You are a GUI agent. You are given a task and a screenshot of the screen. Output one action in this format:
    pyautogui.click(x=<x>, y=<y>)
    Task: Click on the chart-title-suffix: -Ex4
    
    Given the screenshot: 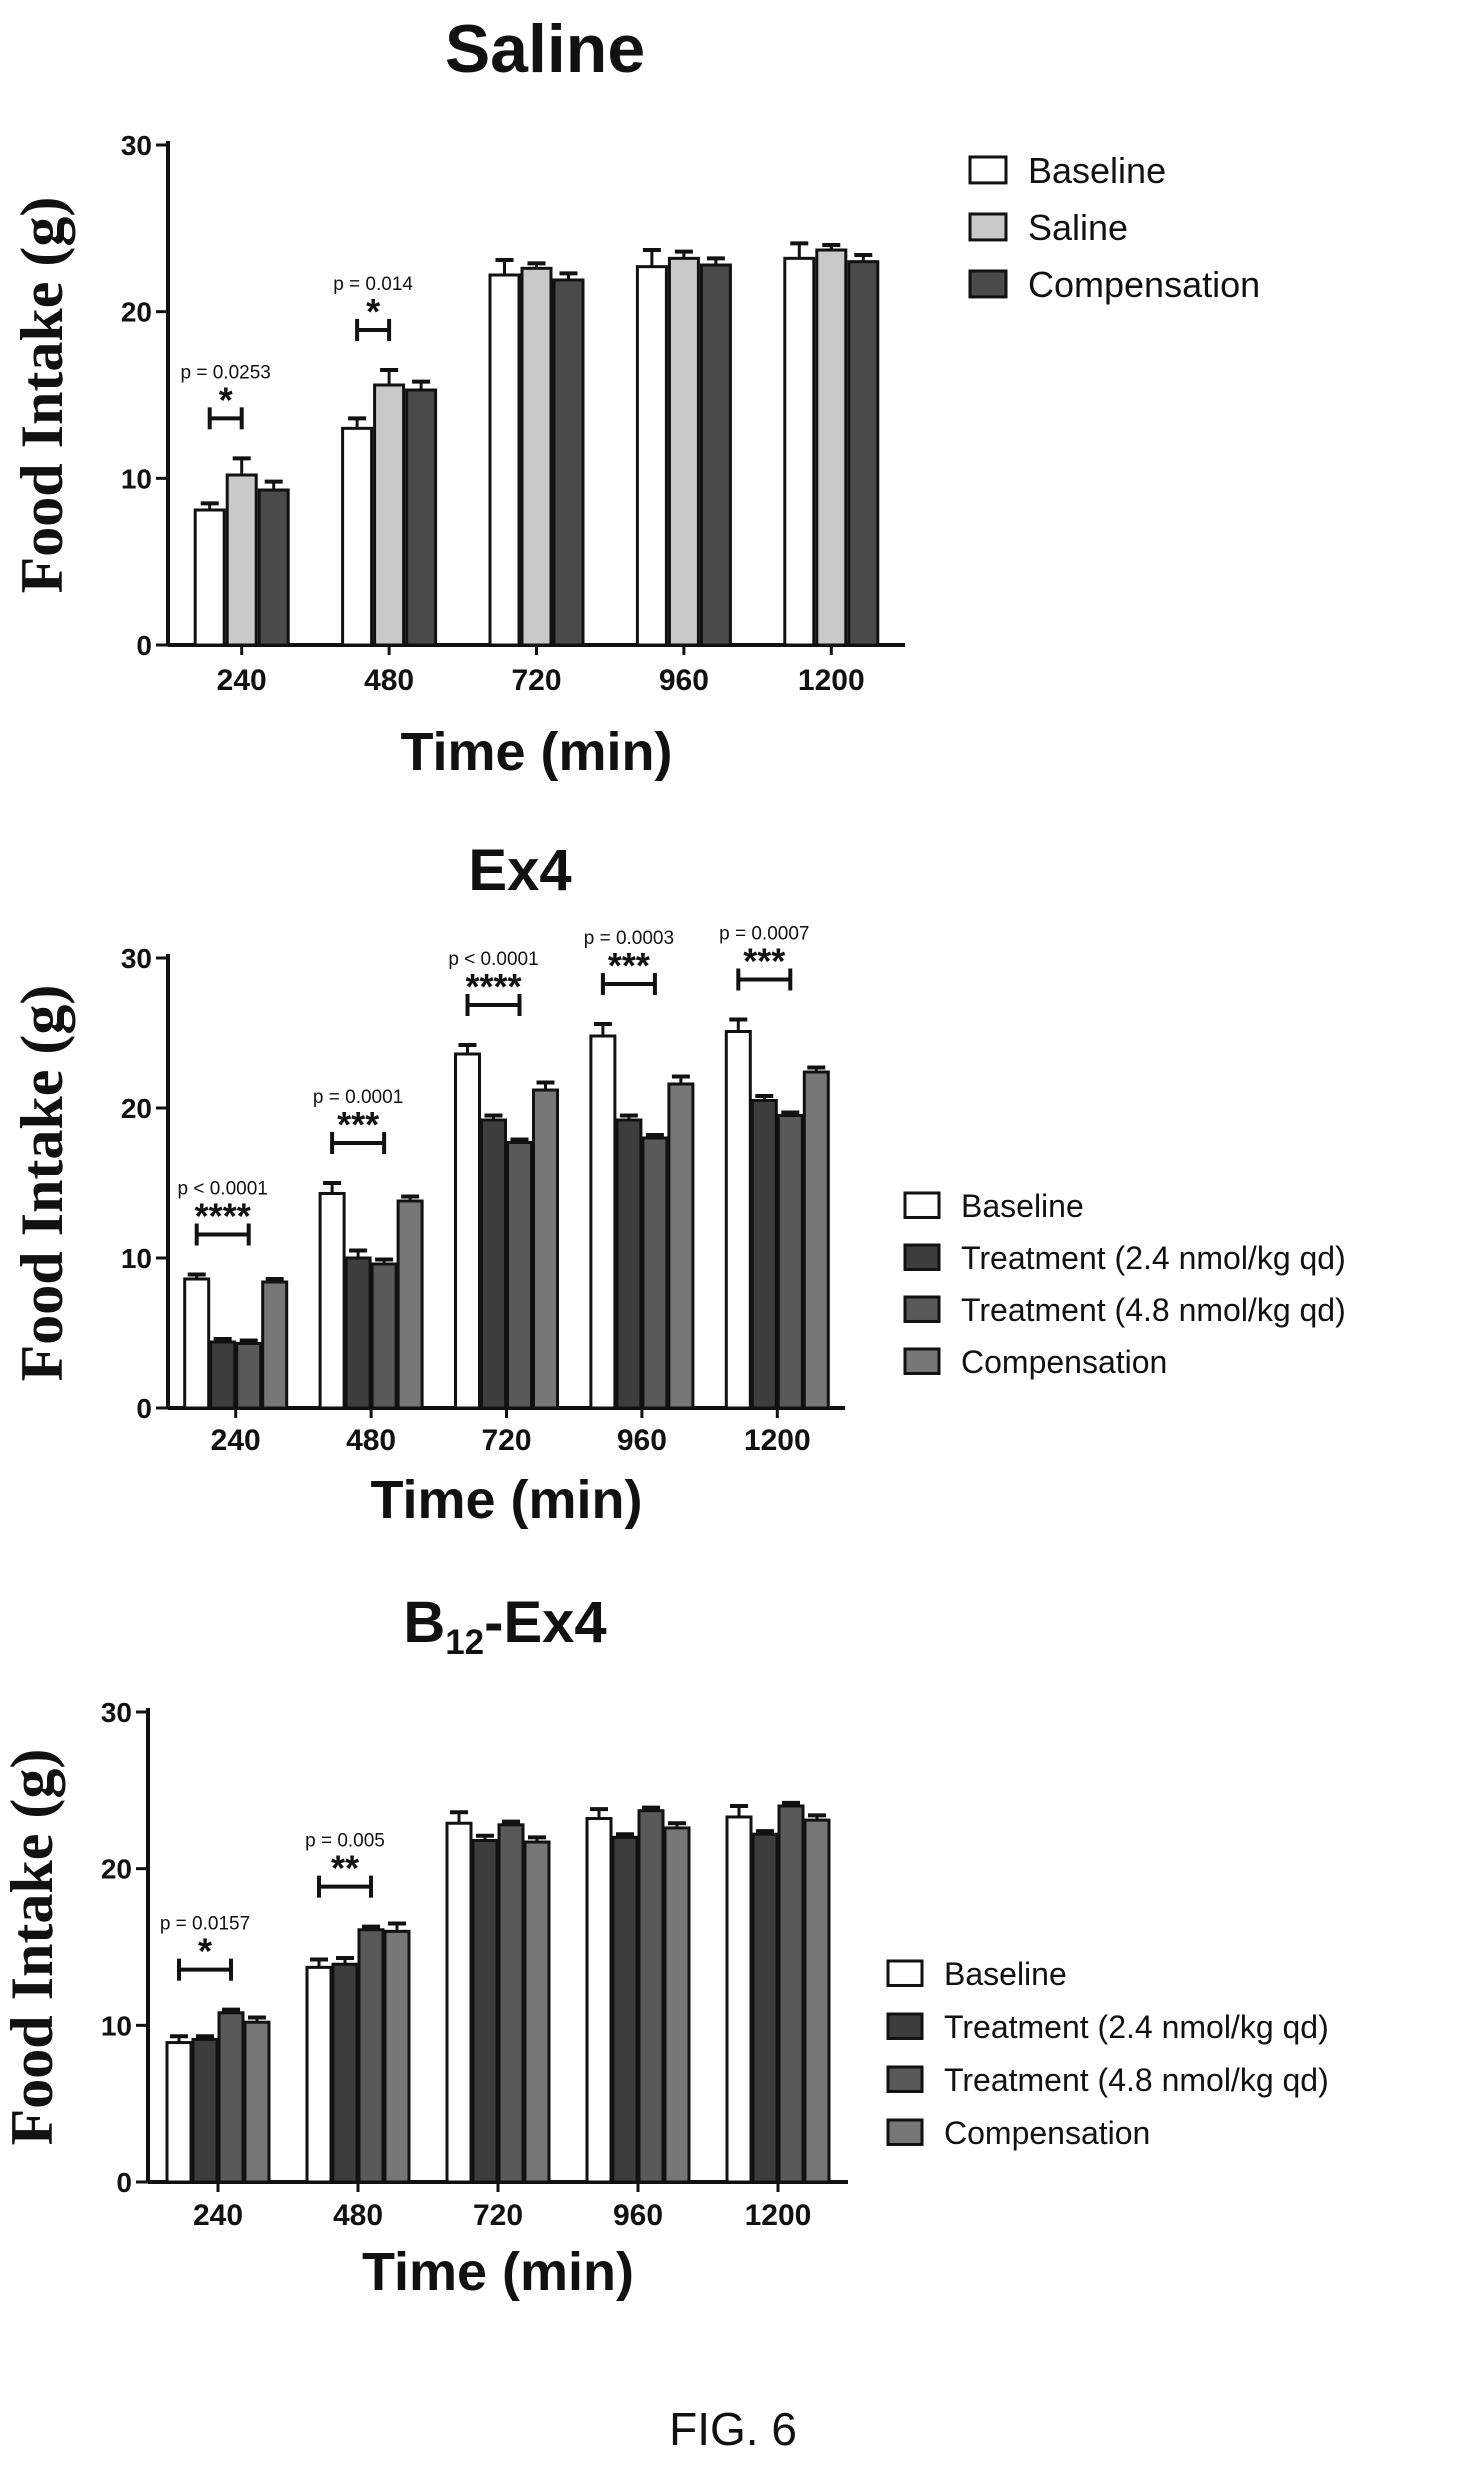 What is the action you would take?
    pyautogui.click(x=545, y=1622)
    